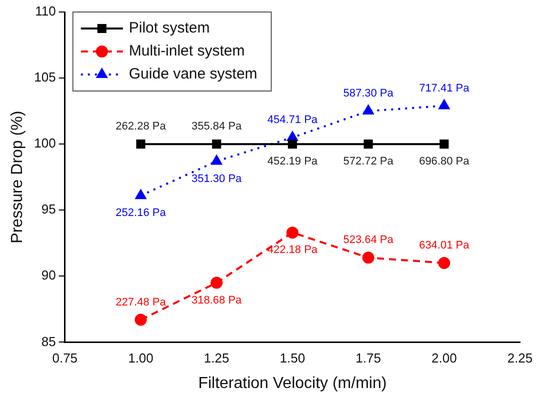 The image size is (548, 401). What do you see at coordinates (217, 358) in the screenshot?
I see `x-tick-label: 1.25` at bounding box center [217, 358].